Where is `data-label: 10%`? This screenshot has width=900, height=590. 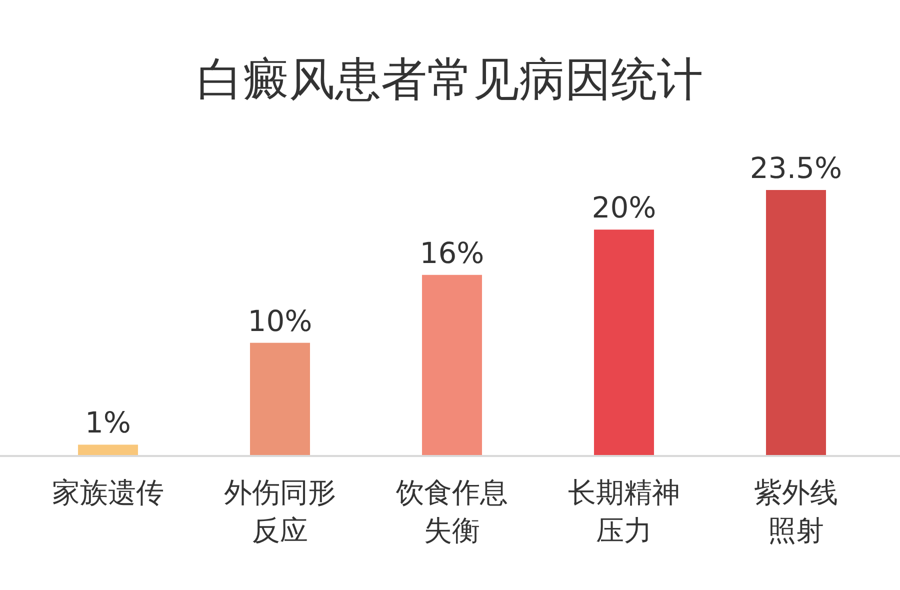
data-label: 10% is located at coordinates (280, 321).